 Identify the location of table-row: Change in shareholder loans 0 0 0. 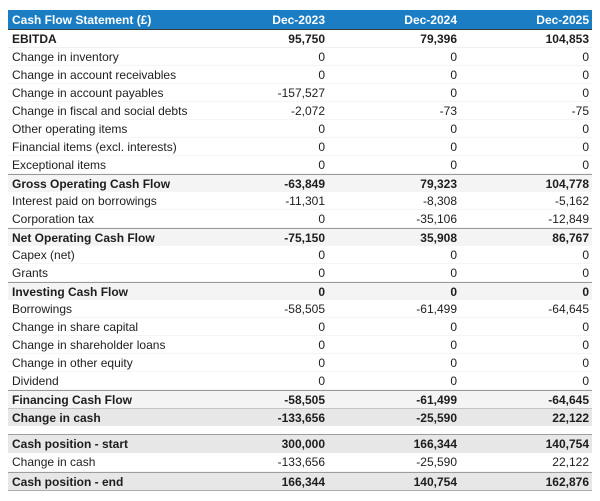
(300, 345).